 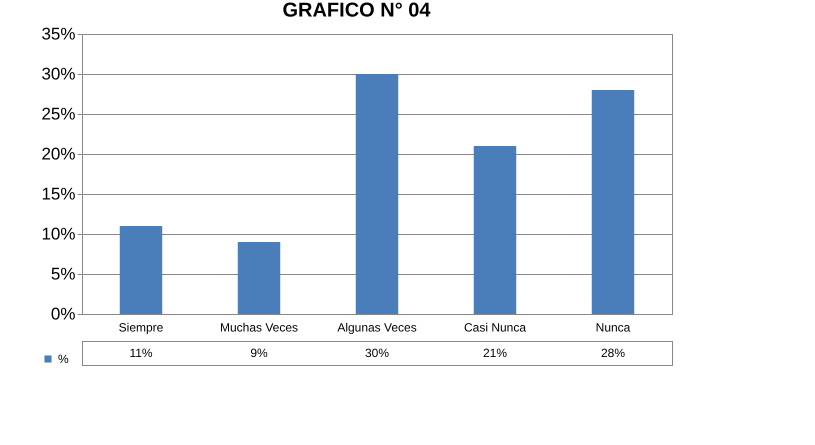 I want to click on y-tick-label: 15%, so click(x=58, y=194).